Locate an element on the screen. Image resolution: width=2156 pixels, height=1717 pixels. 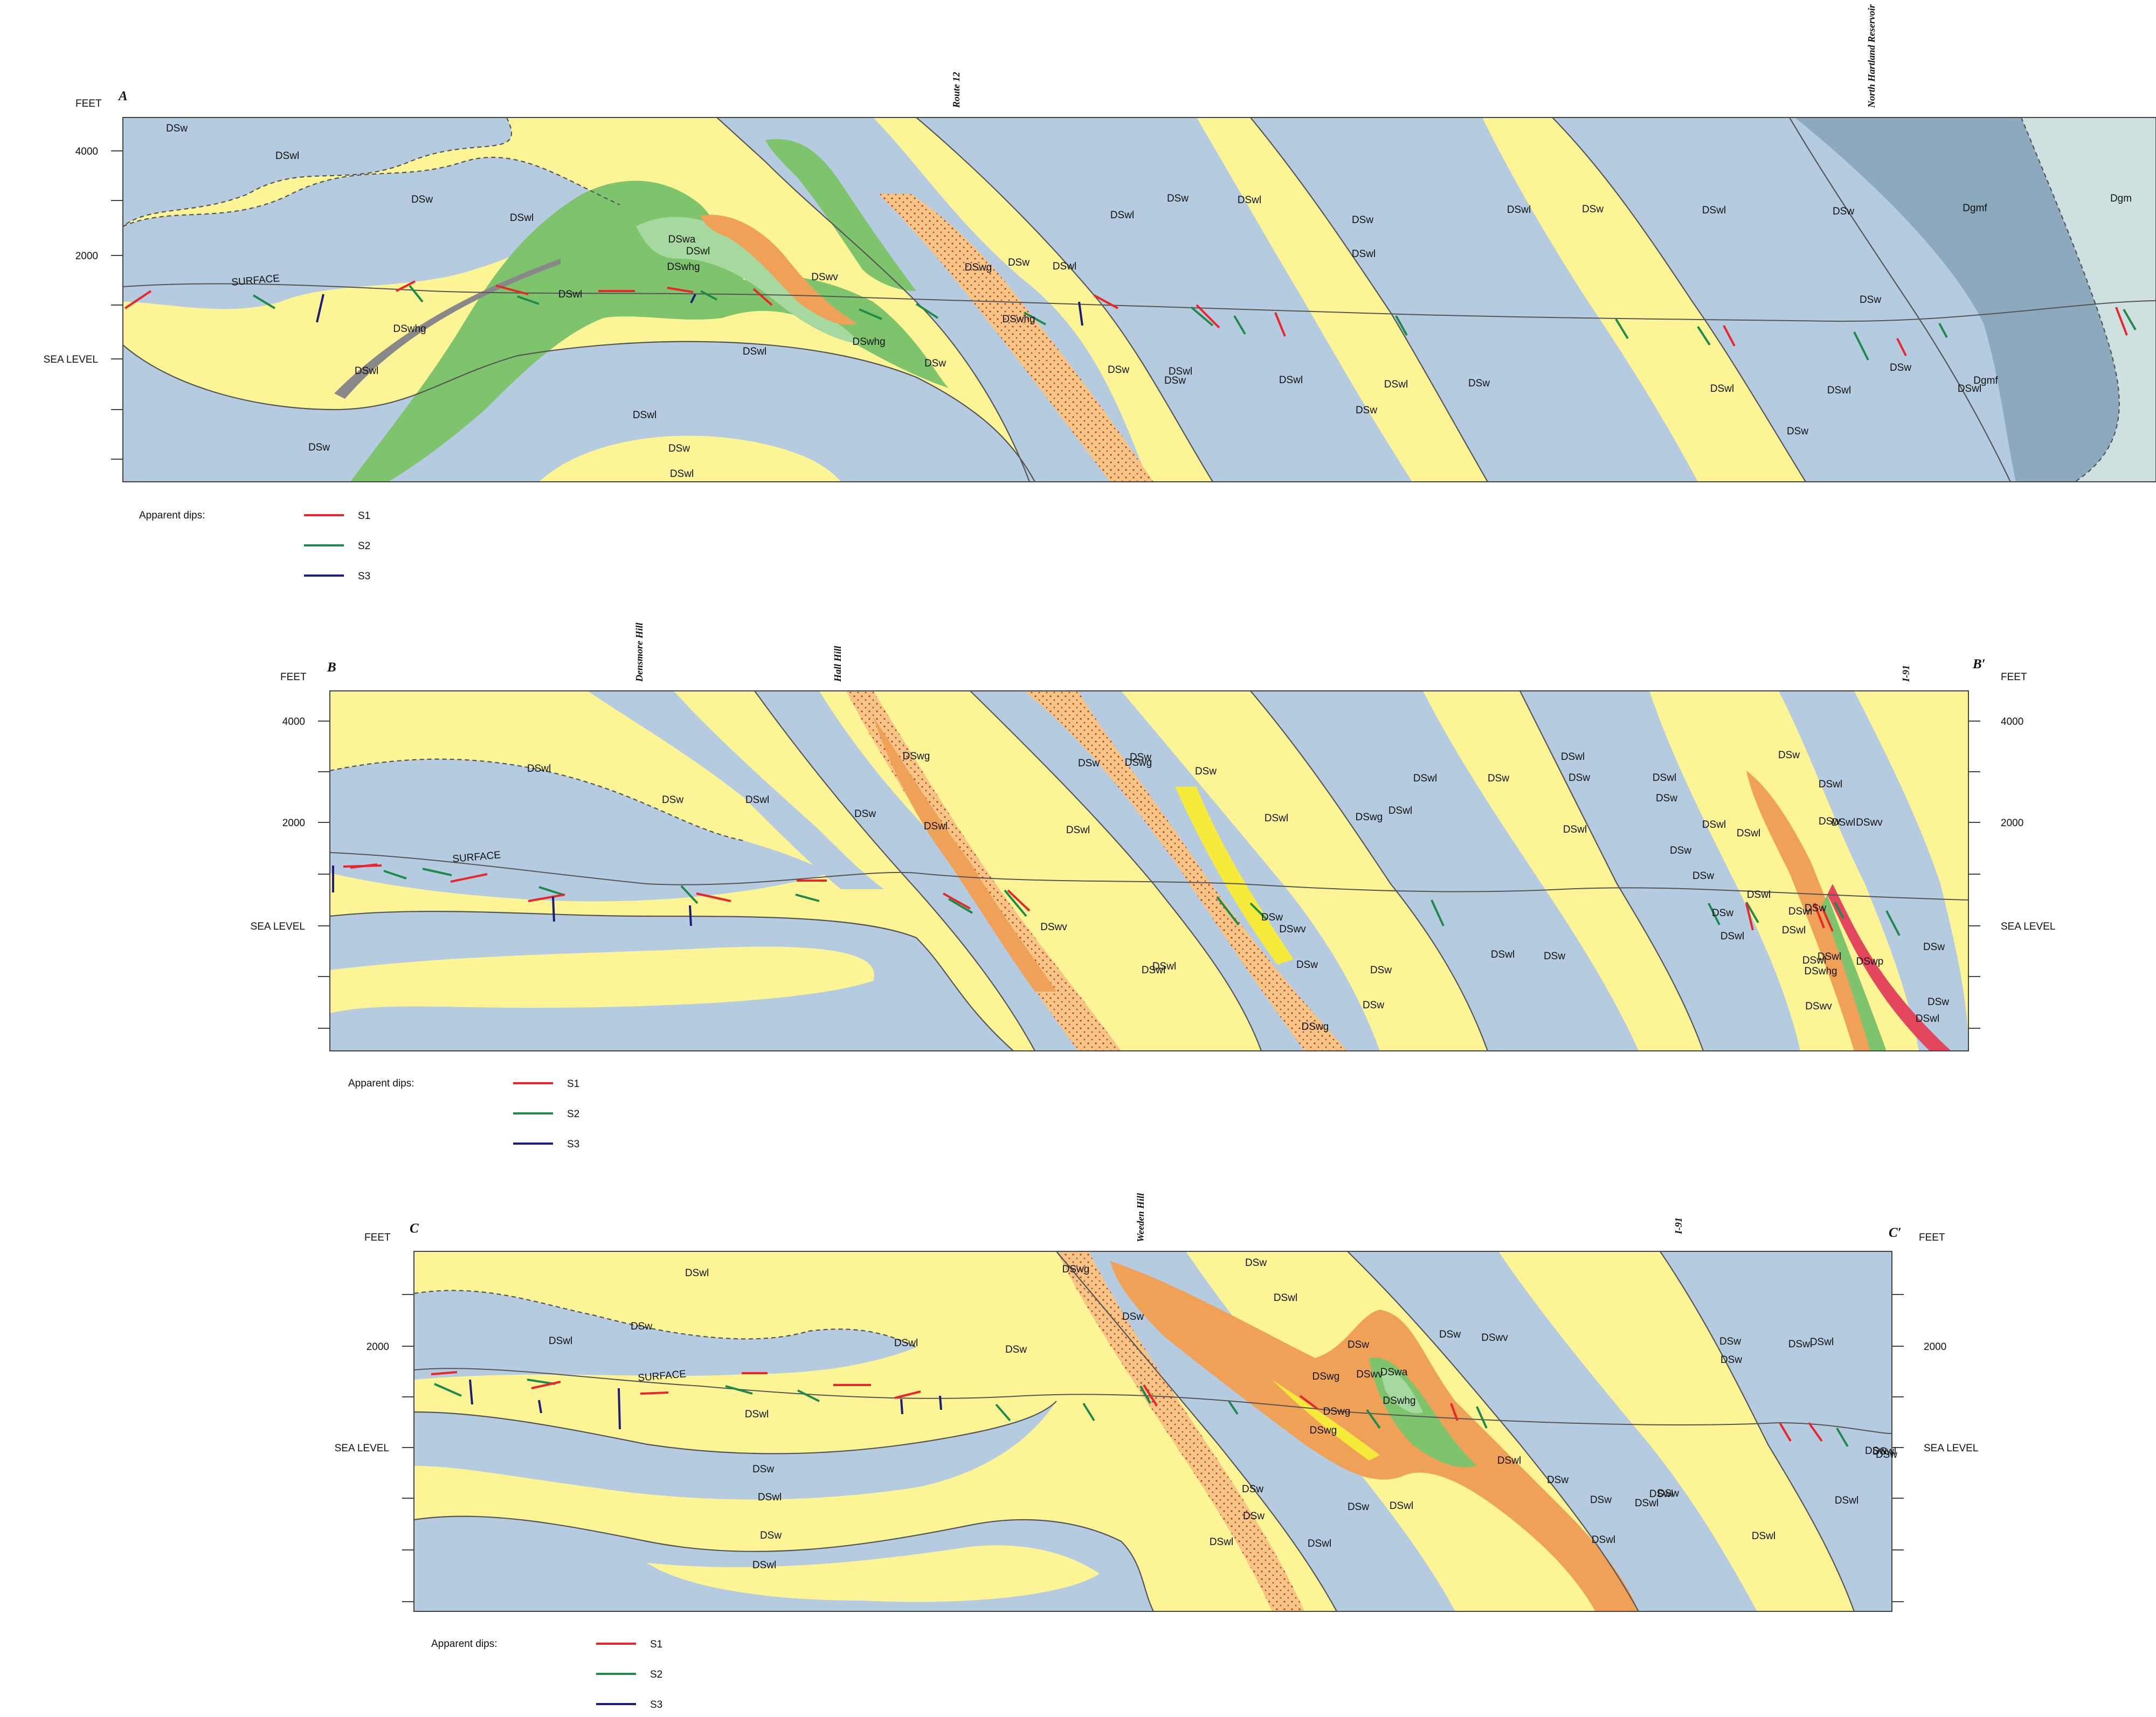
section-b-unit-label: DSwv is located at coordinates (1869, 822).